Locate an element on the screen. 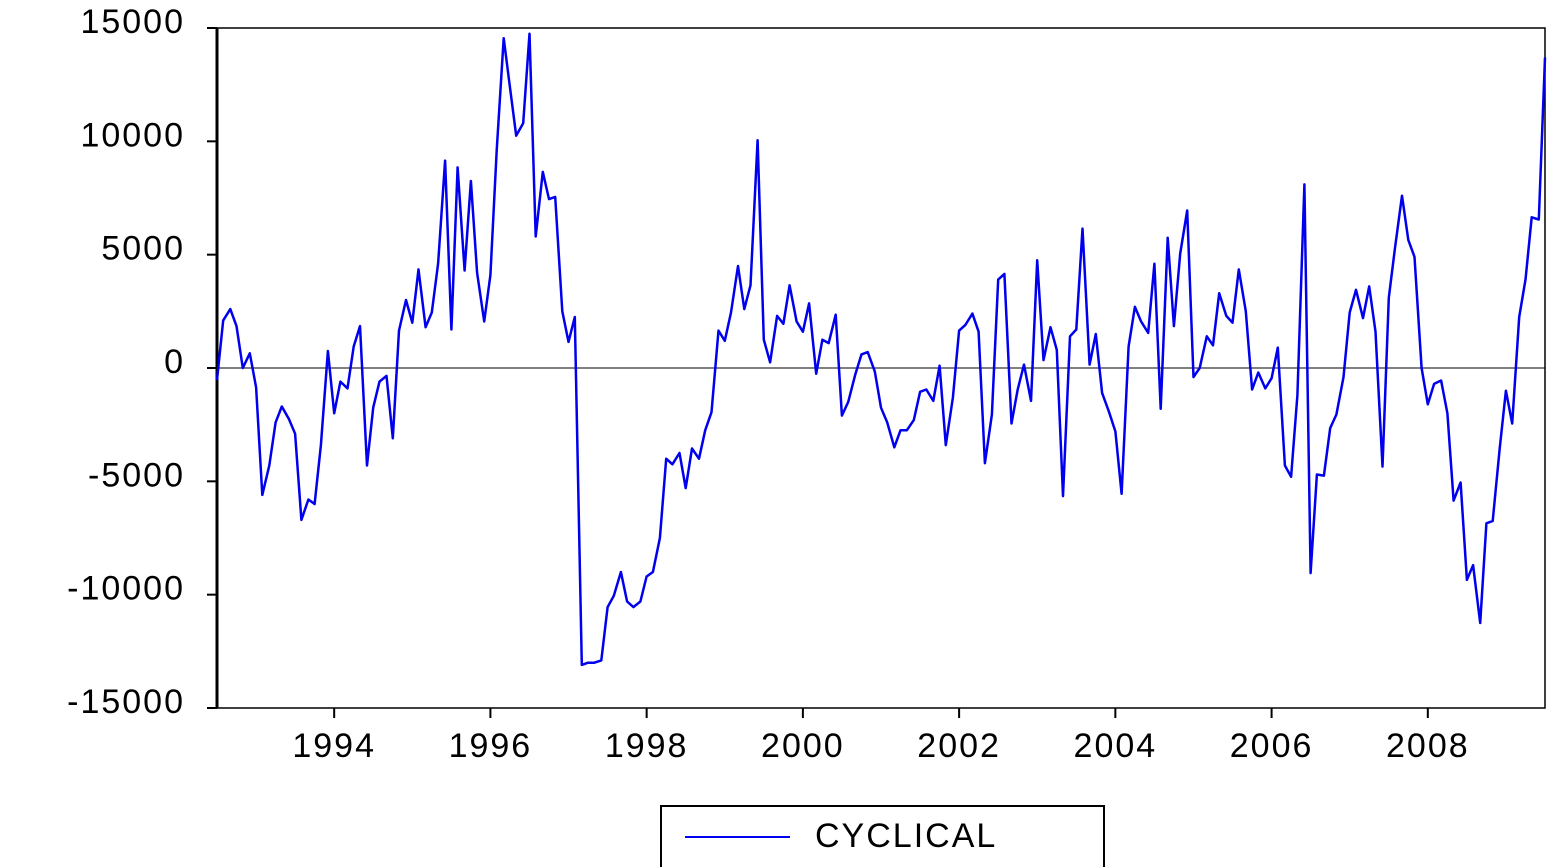 This screenshot has height=867, width=1547. legend-label: CYCLICAL is located at coordinates (906, 836).